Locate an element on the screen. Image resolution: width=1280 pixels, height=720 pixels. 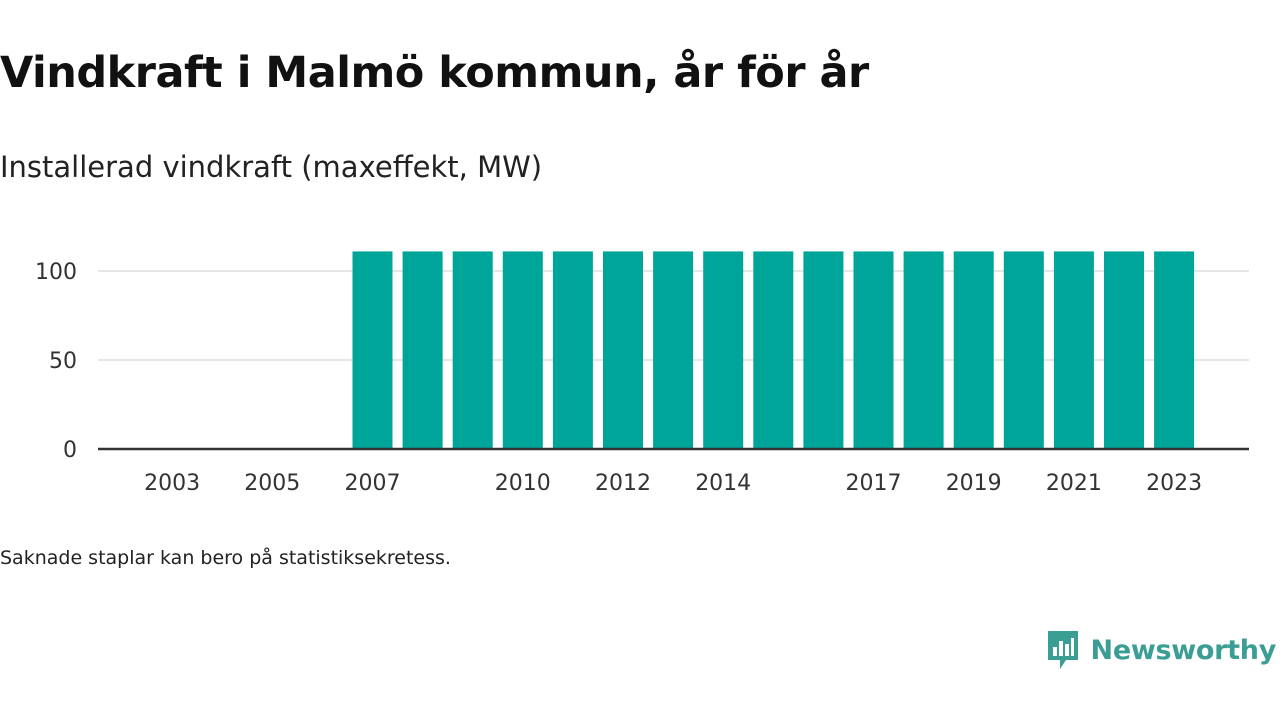
bar-2007 is located at coordinates (372, 350).